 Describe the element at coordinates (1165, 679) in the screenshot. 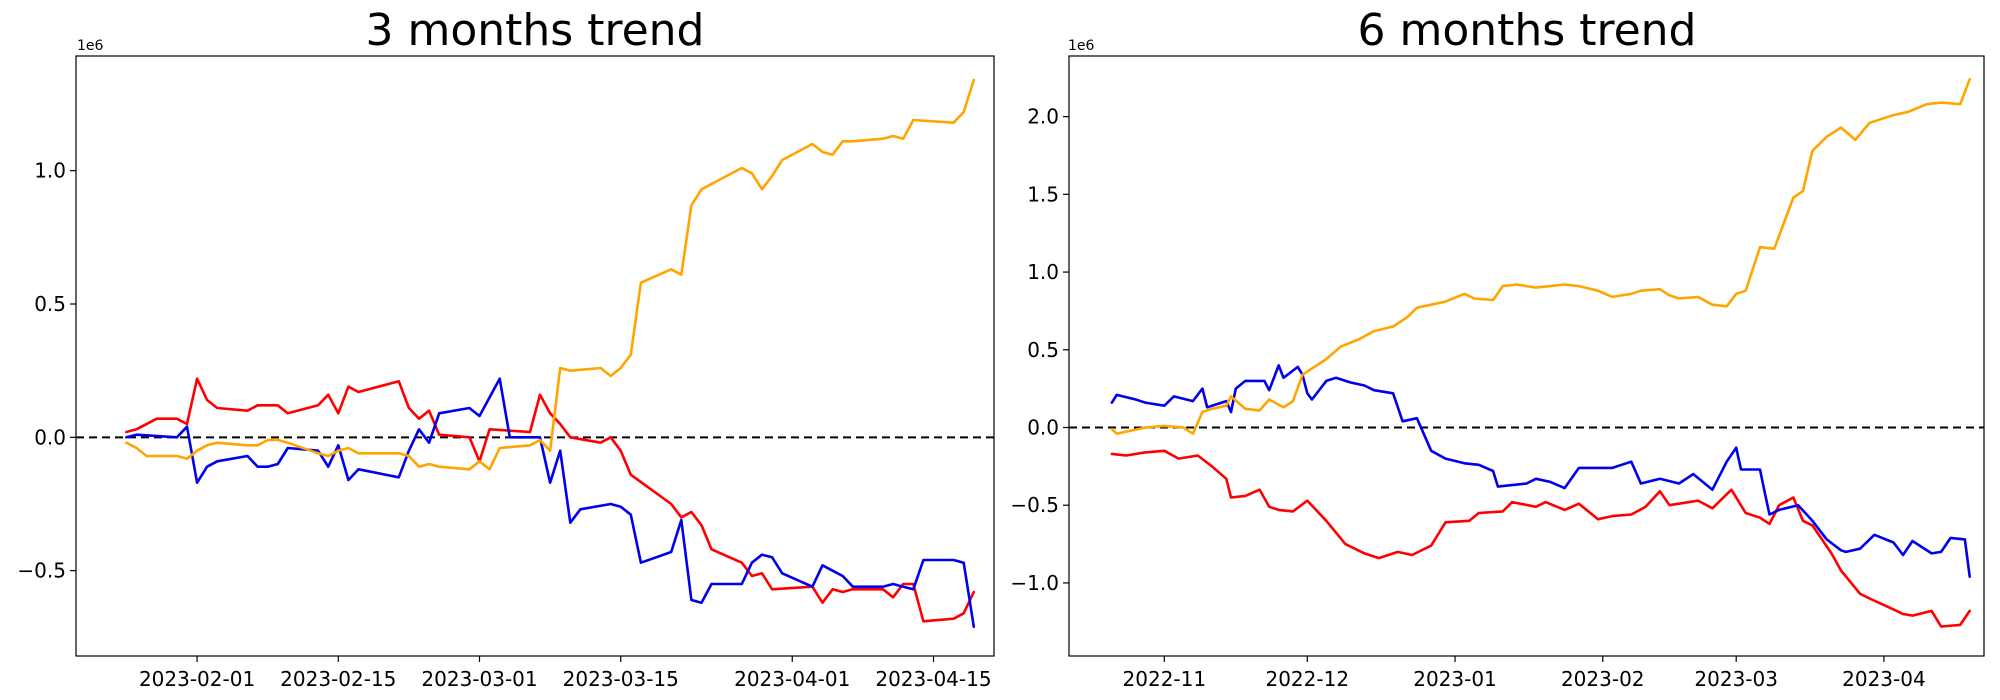

I see `x-tick-label: 2022-11` at that location.